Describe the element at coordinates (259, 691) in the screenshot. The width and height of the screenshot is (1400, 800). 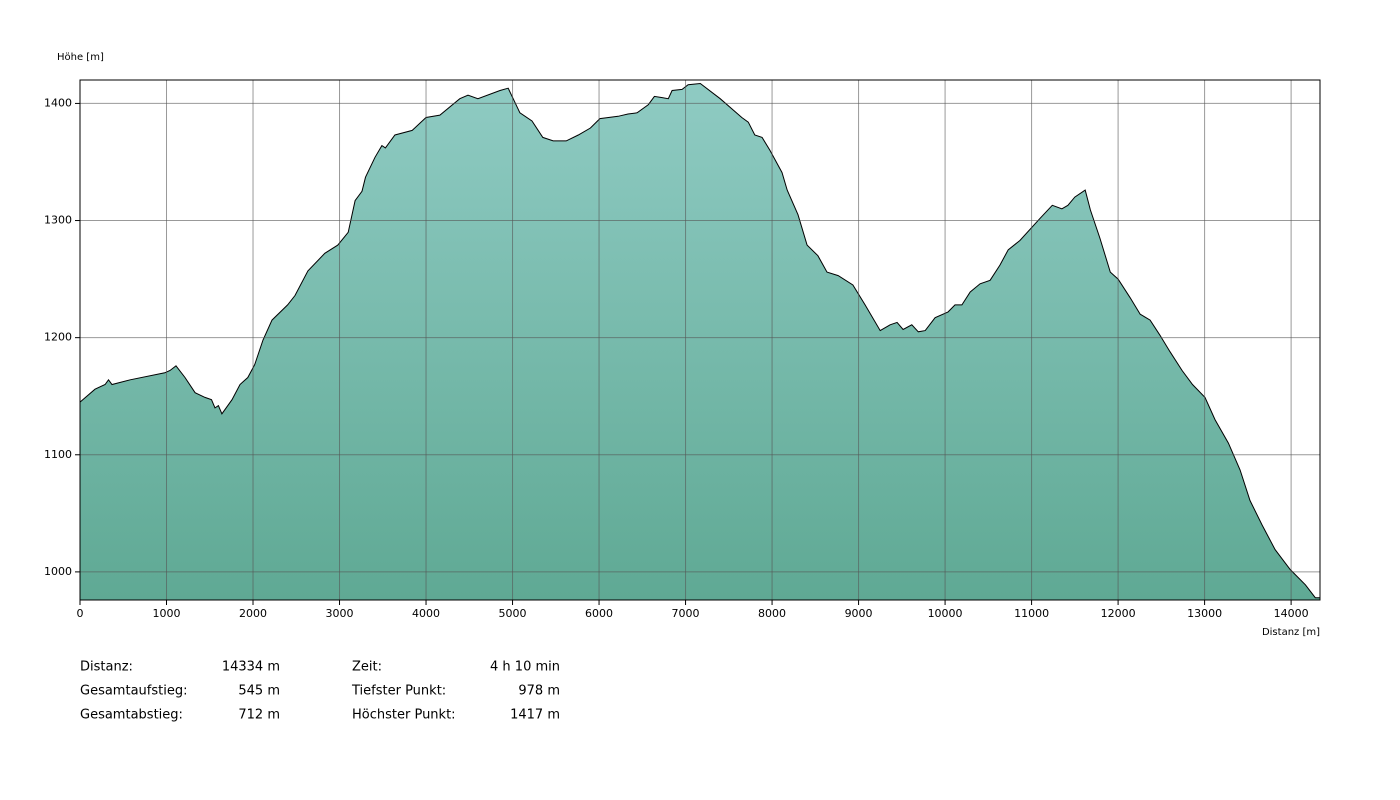
I see `stat-value: 545 m` at that location.